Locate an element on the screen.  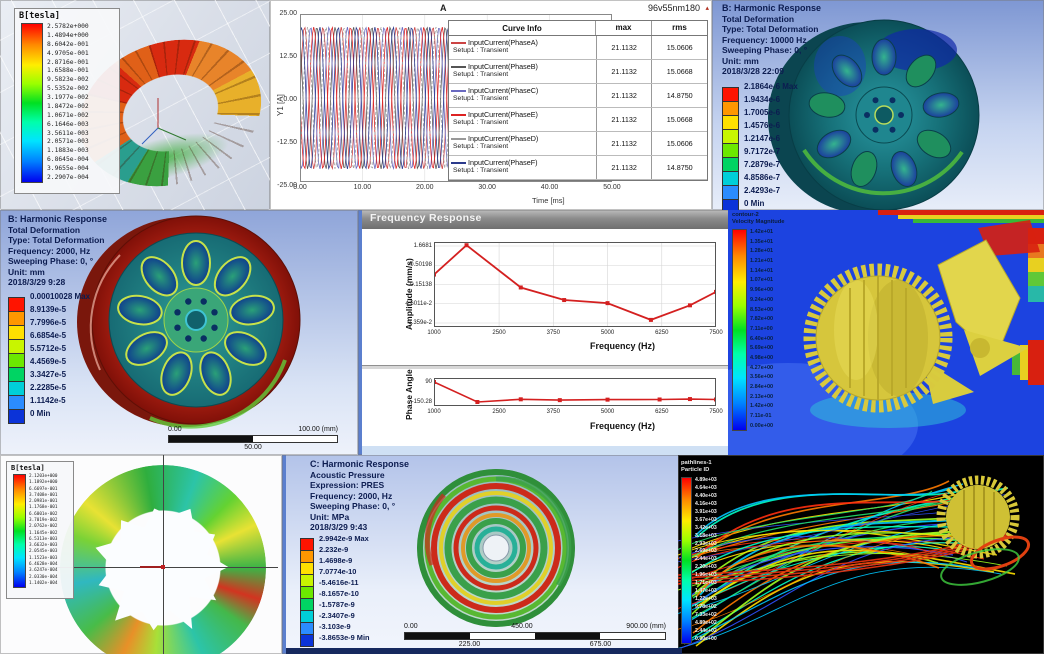
curve-rms: 15.0668 is located at coordinates (679, 71).